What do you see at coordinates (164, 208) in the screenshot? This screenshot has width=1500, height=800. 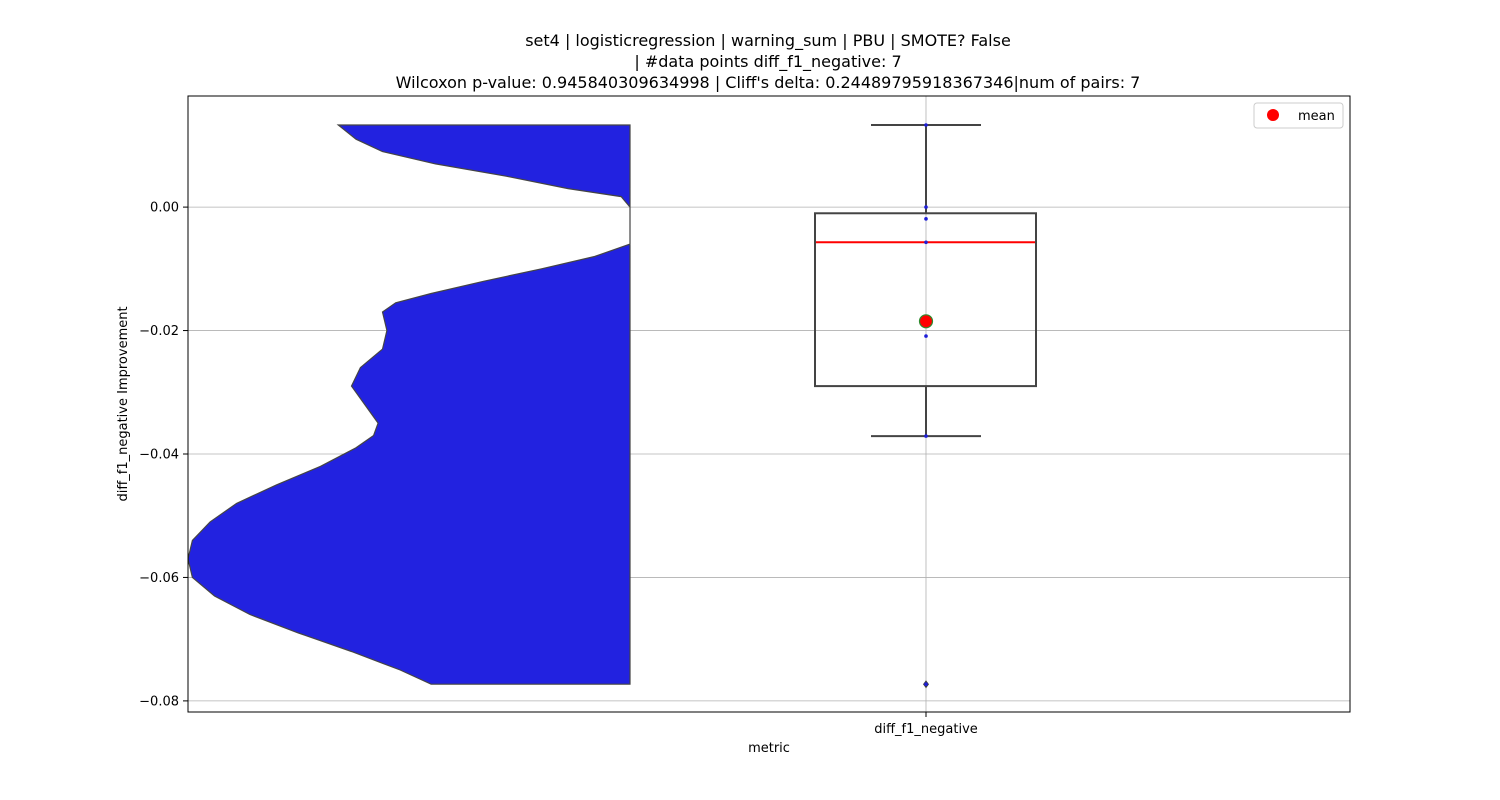 I see `y-tick-label: 0.00` at bounding box center [164, 208].